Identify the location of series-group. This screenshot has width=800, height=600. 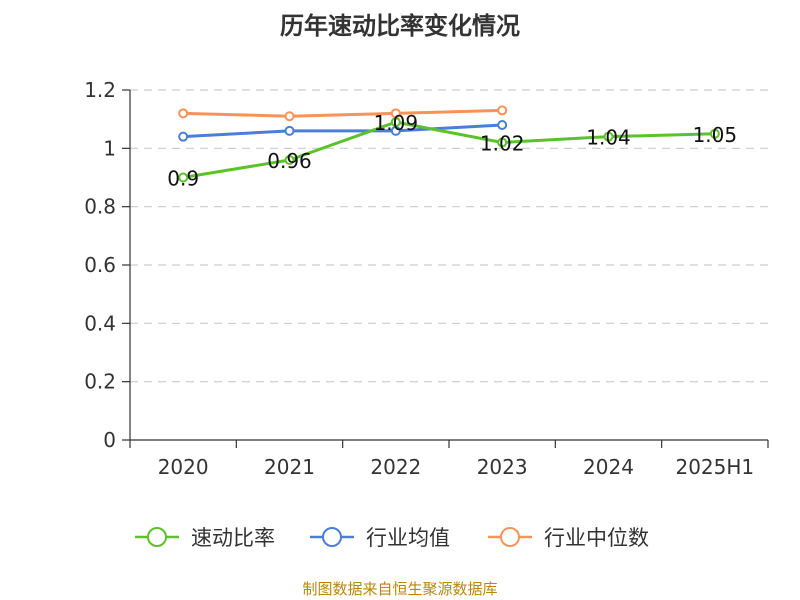
(449, 144).